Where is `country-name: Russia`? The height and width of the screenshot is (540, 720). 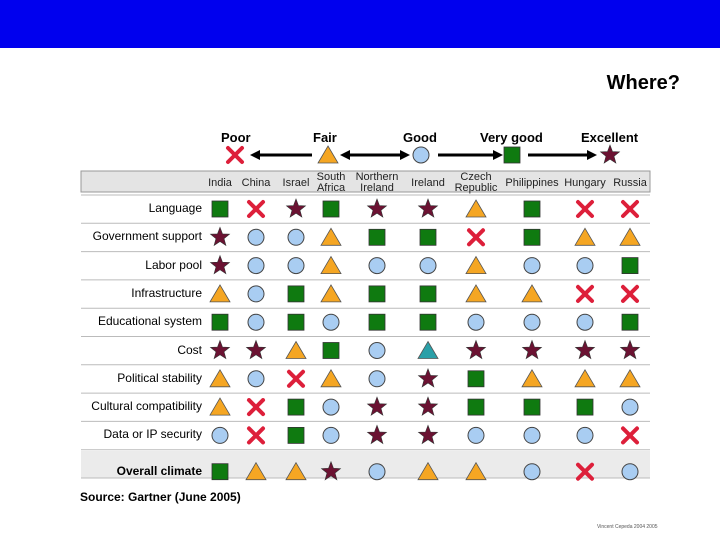 country-name: Russia is located at coordinates (630, 183).